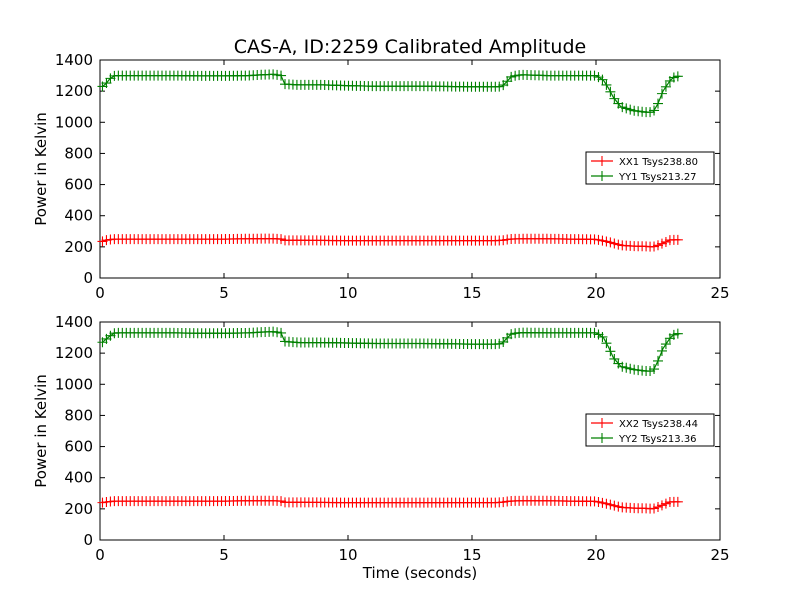  What do you see at coordinates (74, 91) in the screenshot?
I see `y-tick-label: 1200` at bounding box center [74, 91].